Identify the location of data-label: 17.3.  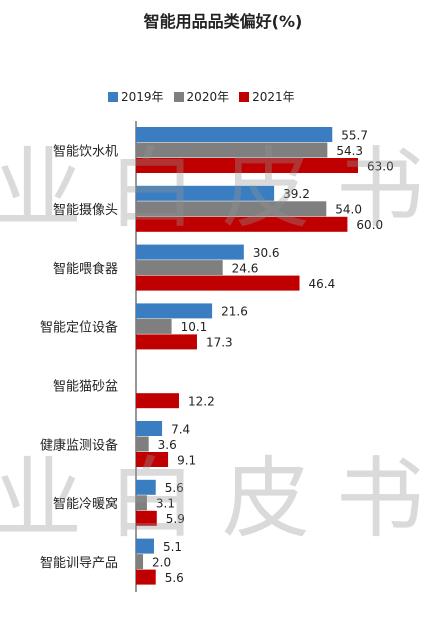
(219, 343).